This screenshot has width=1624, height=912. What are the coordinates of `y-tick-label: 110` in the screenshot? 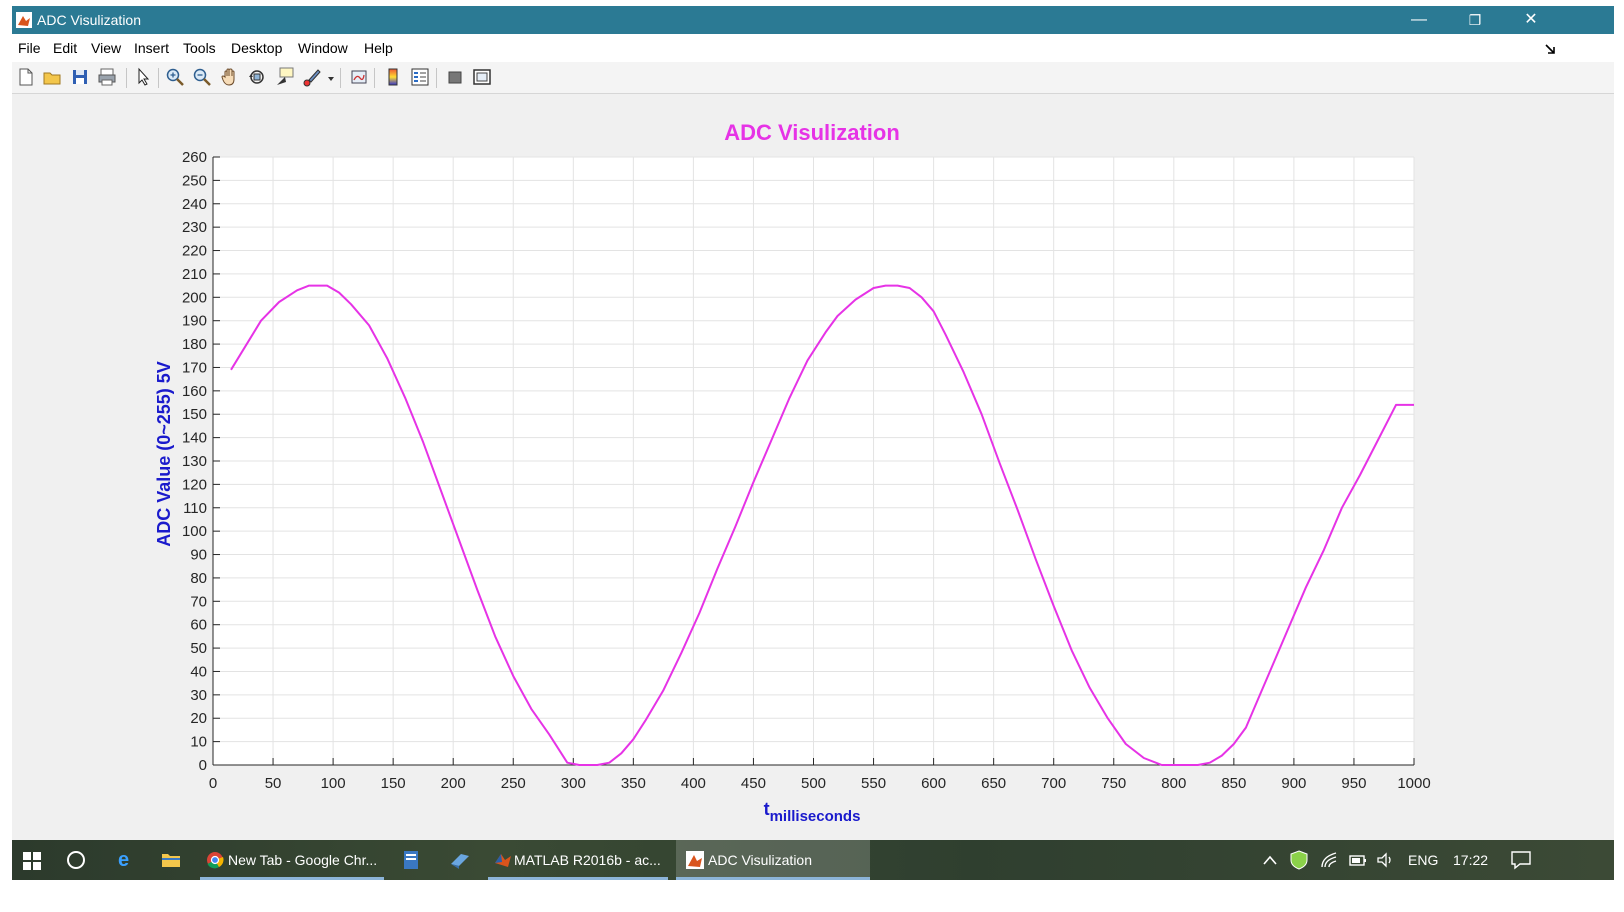 It's located at (195, 508).